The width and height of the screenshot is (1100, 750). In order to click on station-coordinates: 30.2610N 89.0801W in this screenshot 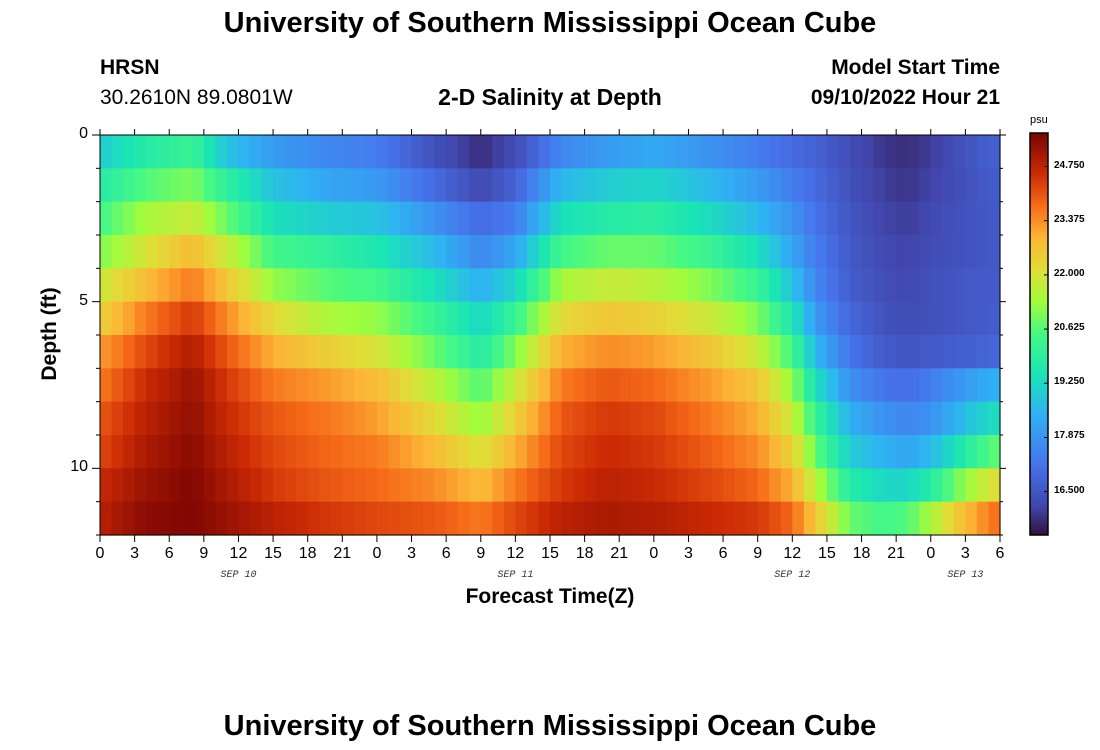, I will do `click(196, 97)`.